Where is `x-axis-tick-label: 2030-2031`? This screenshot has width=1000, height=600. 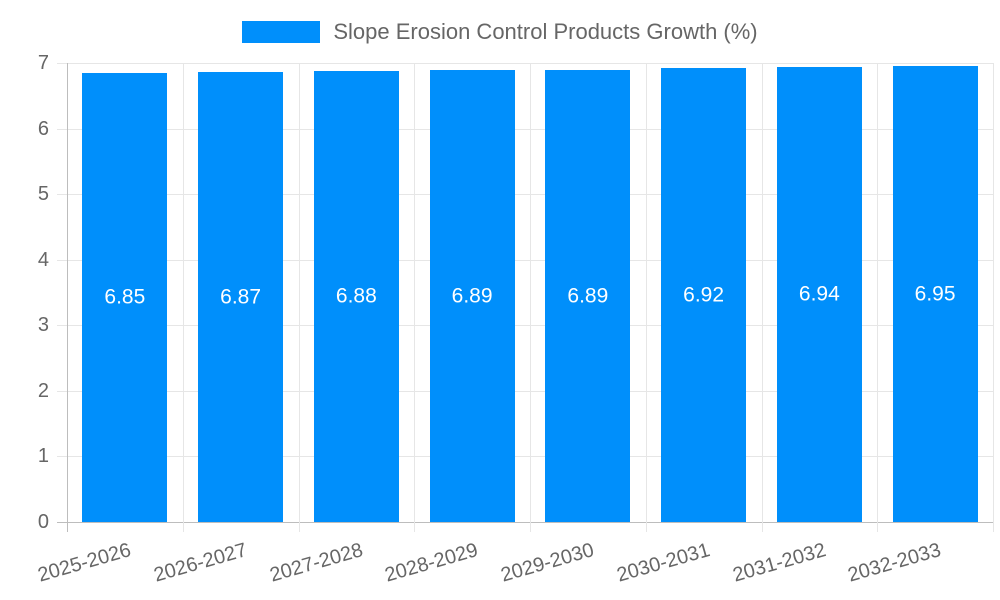
x-axis-tick-label: 2030-2031 is located at coordinates (663, 563).